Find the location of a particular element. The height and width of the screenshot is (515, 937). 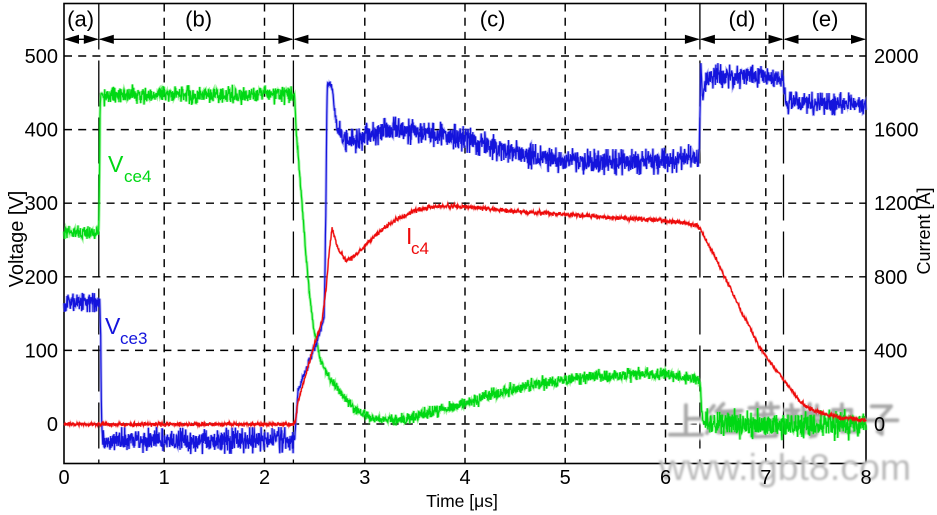

svg-text: Time [μs] is located at coordinates (462, 501).